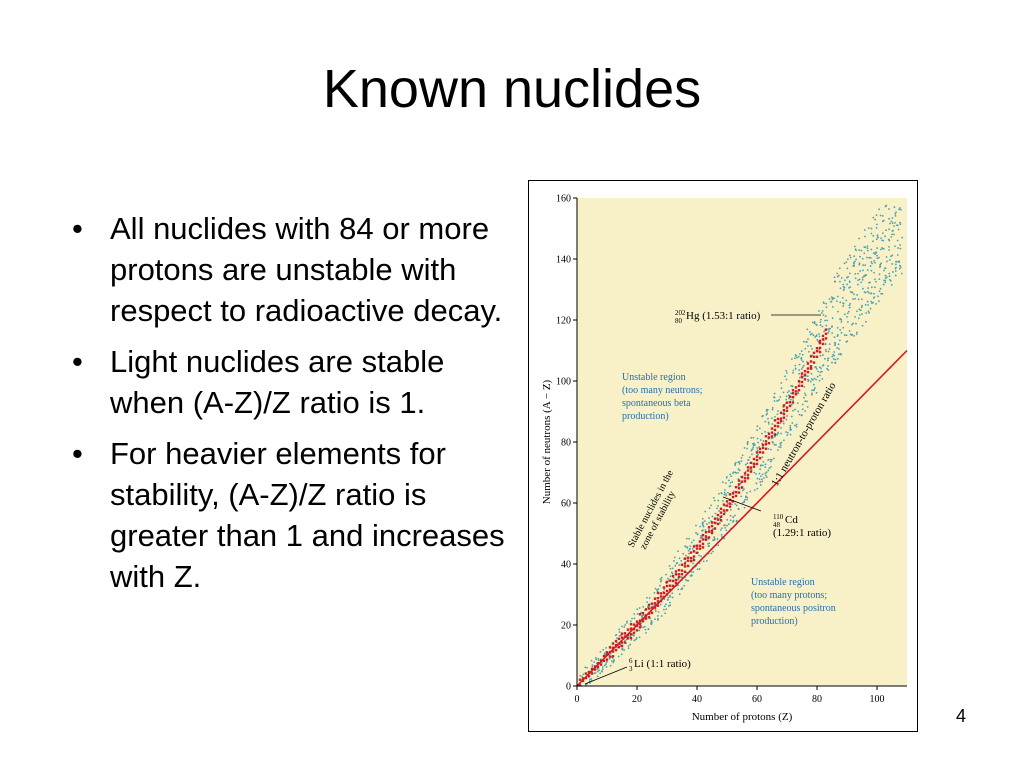 The width and height of the screenshot is (1024, 768). Describe the element at coordinates (742, 518) in the screenshot. I see `one-to-one-ratio-line` at that location.